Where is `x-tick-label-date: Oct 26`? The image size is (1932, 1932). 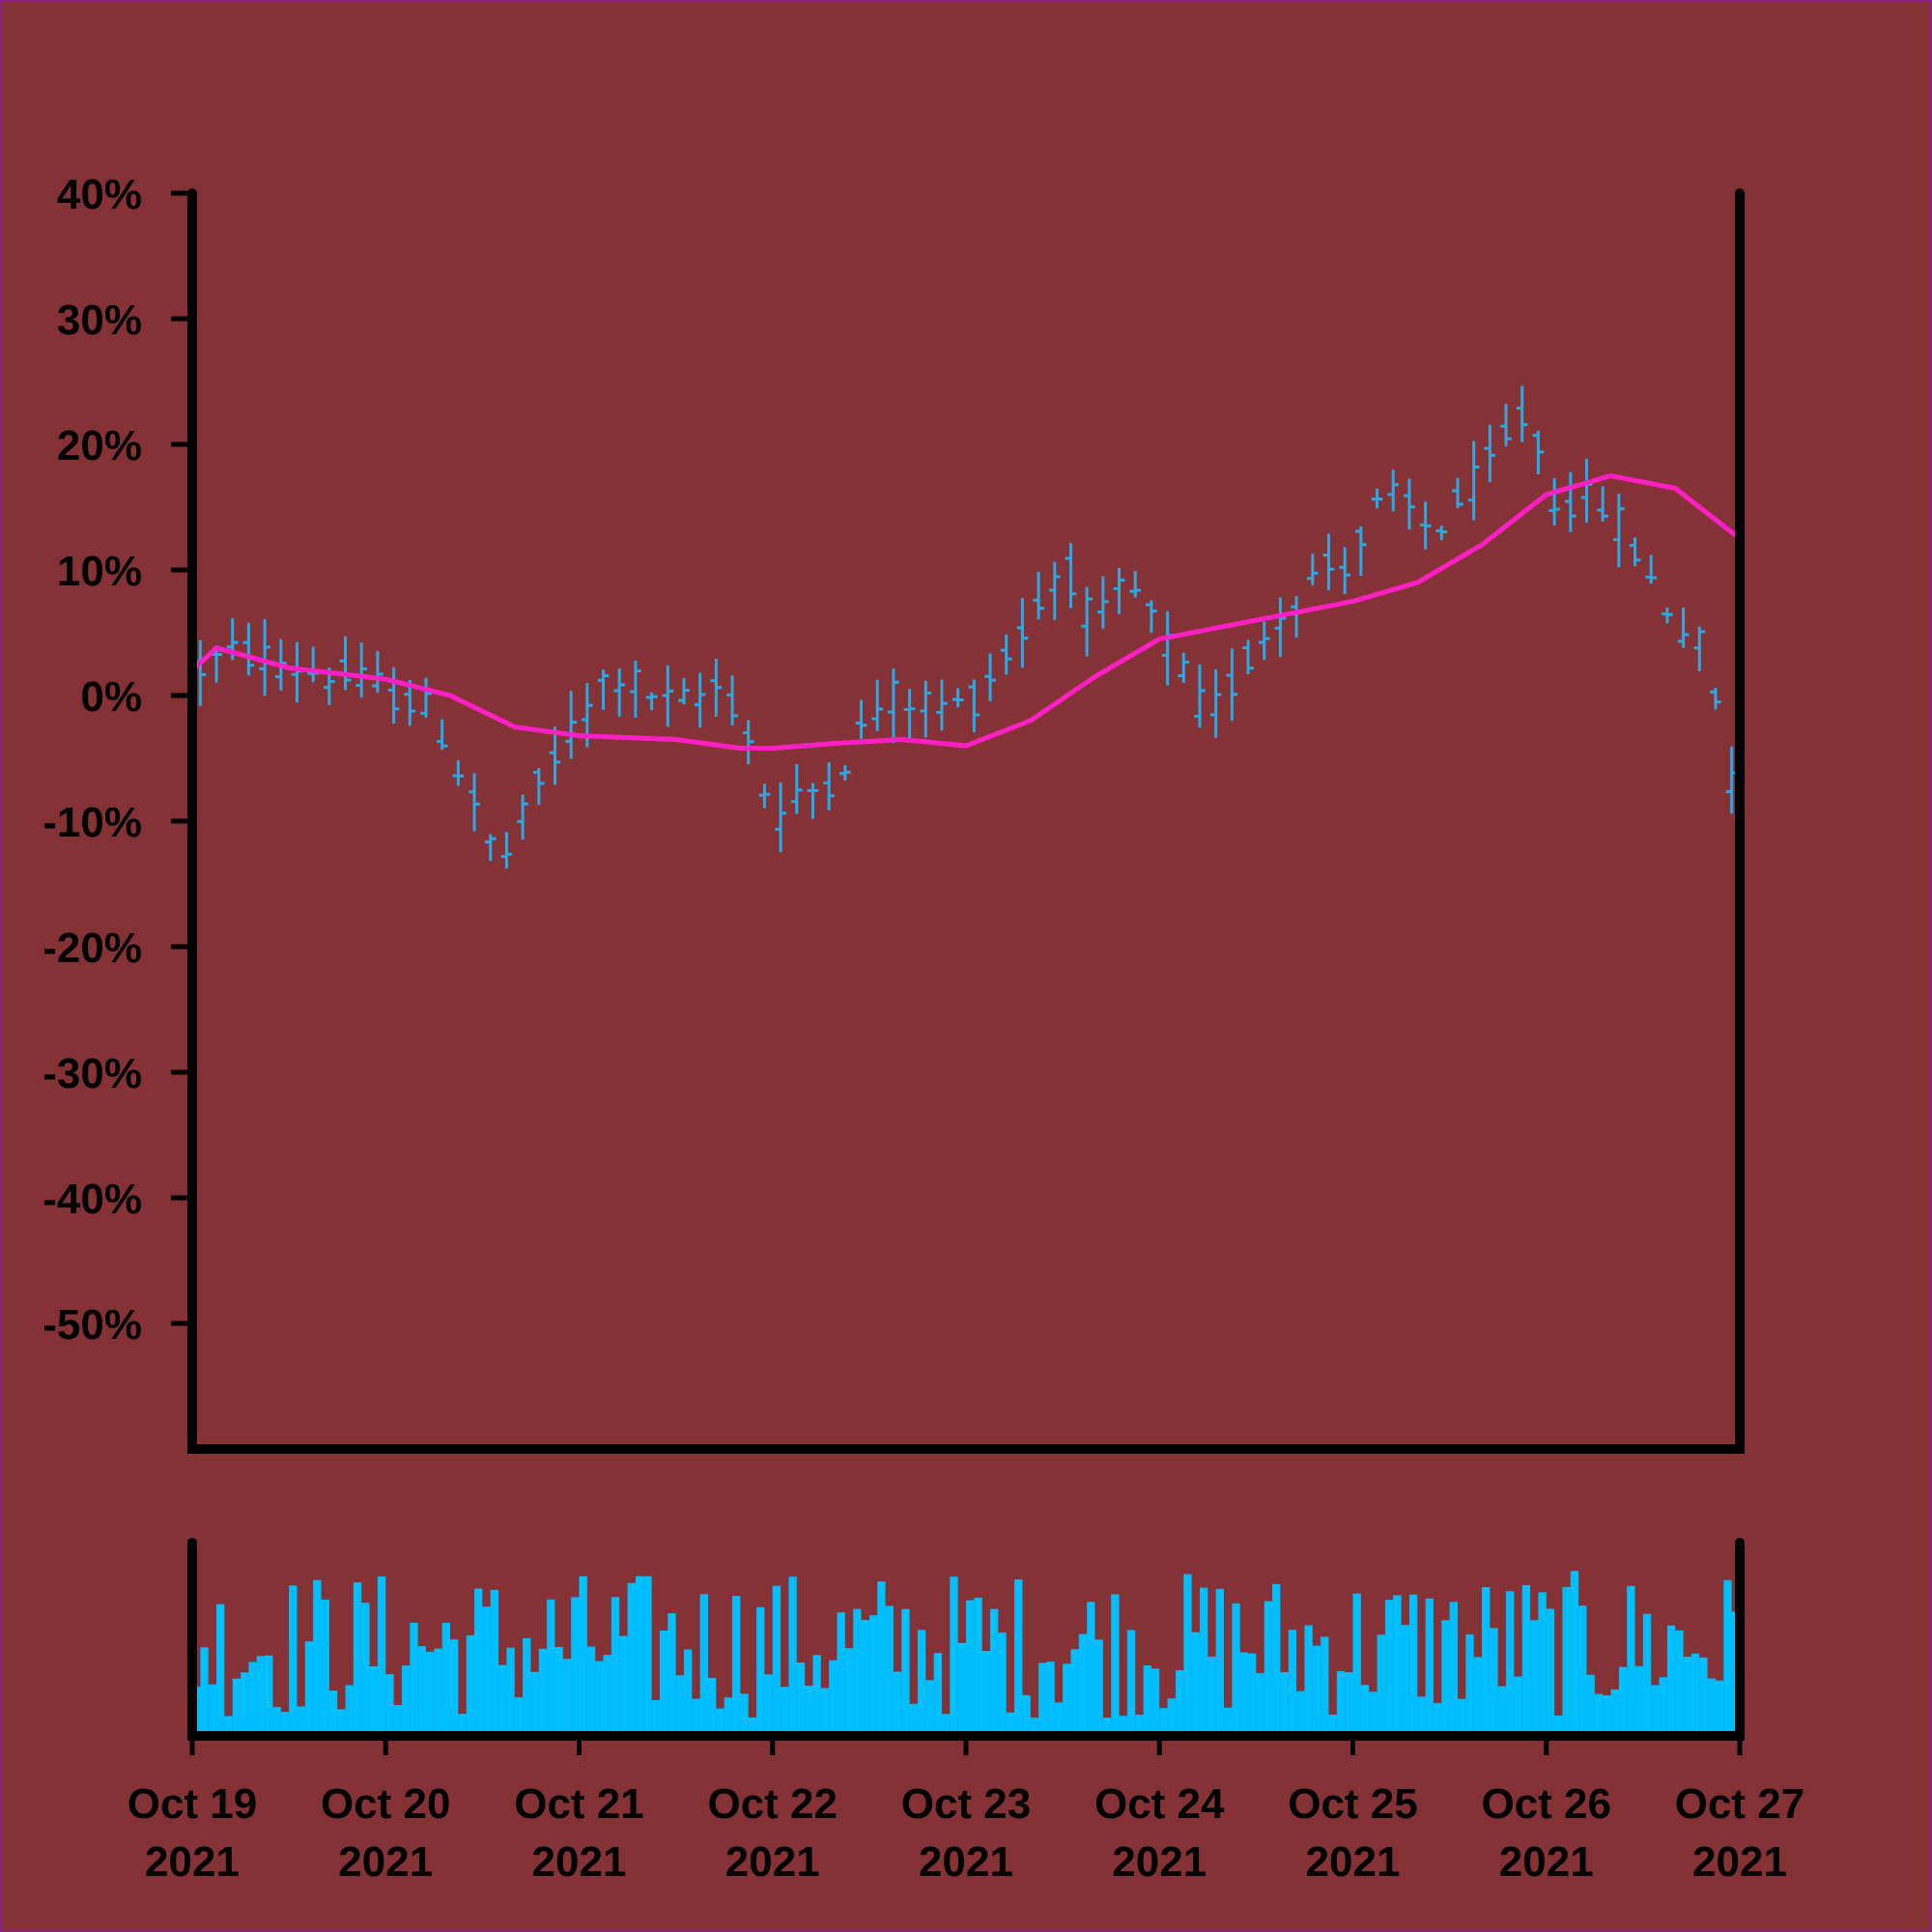
x-tick-label-date: Oct 26 is located at coordinates (1546, 1804).